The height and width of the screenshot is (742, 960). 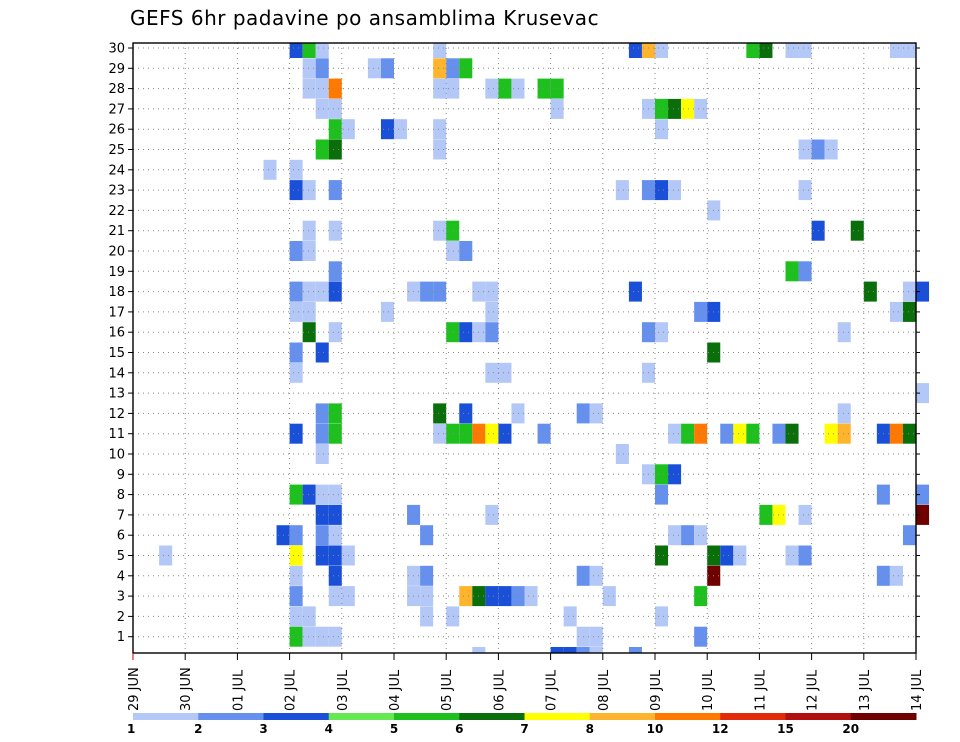 What do you see at coordinates (116, 130) in the screenshot?
I see `y-tick-label: 26` at bounding box center [116, 130].